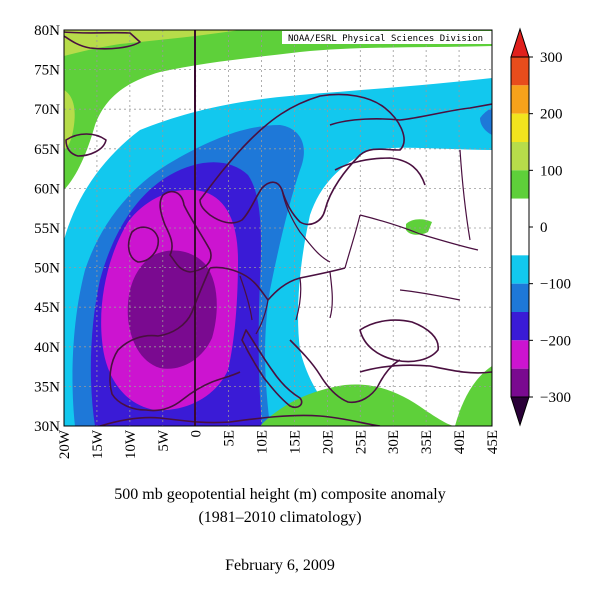  Describe the element at coordinates (185, 231) in the screenshot. I see `coastline-great-britain` at that location.